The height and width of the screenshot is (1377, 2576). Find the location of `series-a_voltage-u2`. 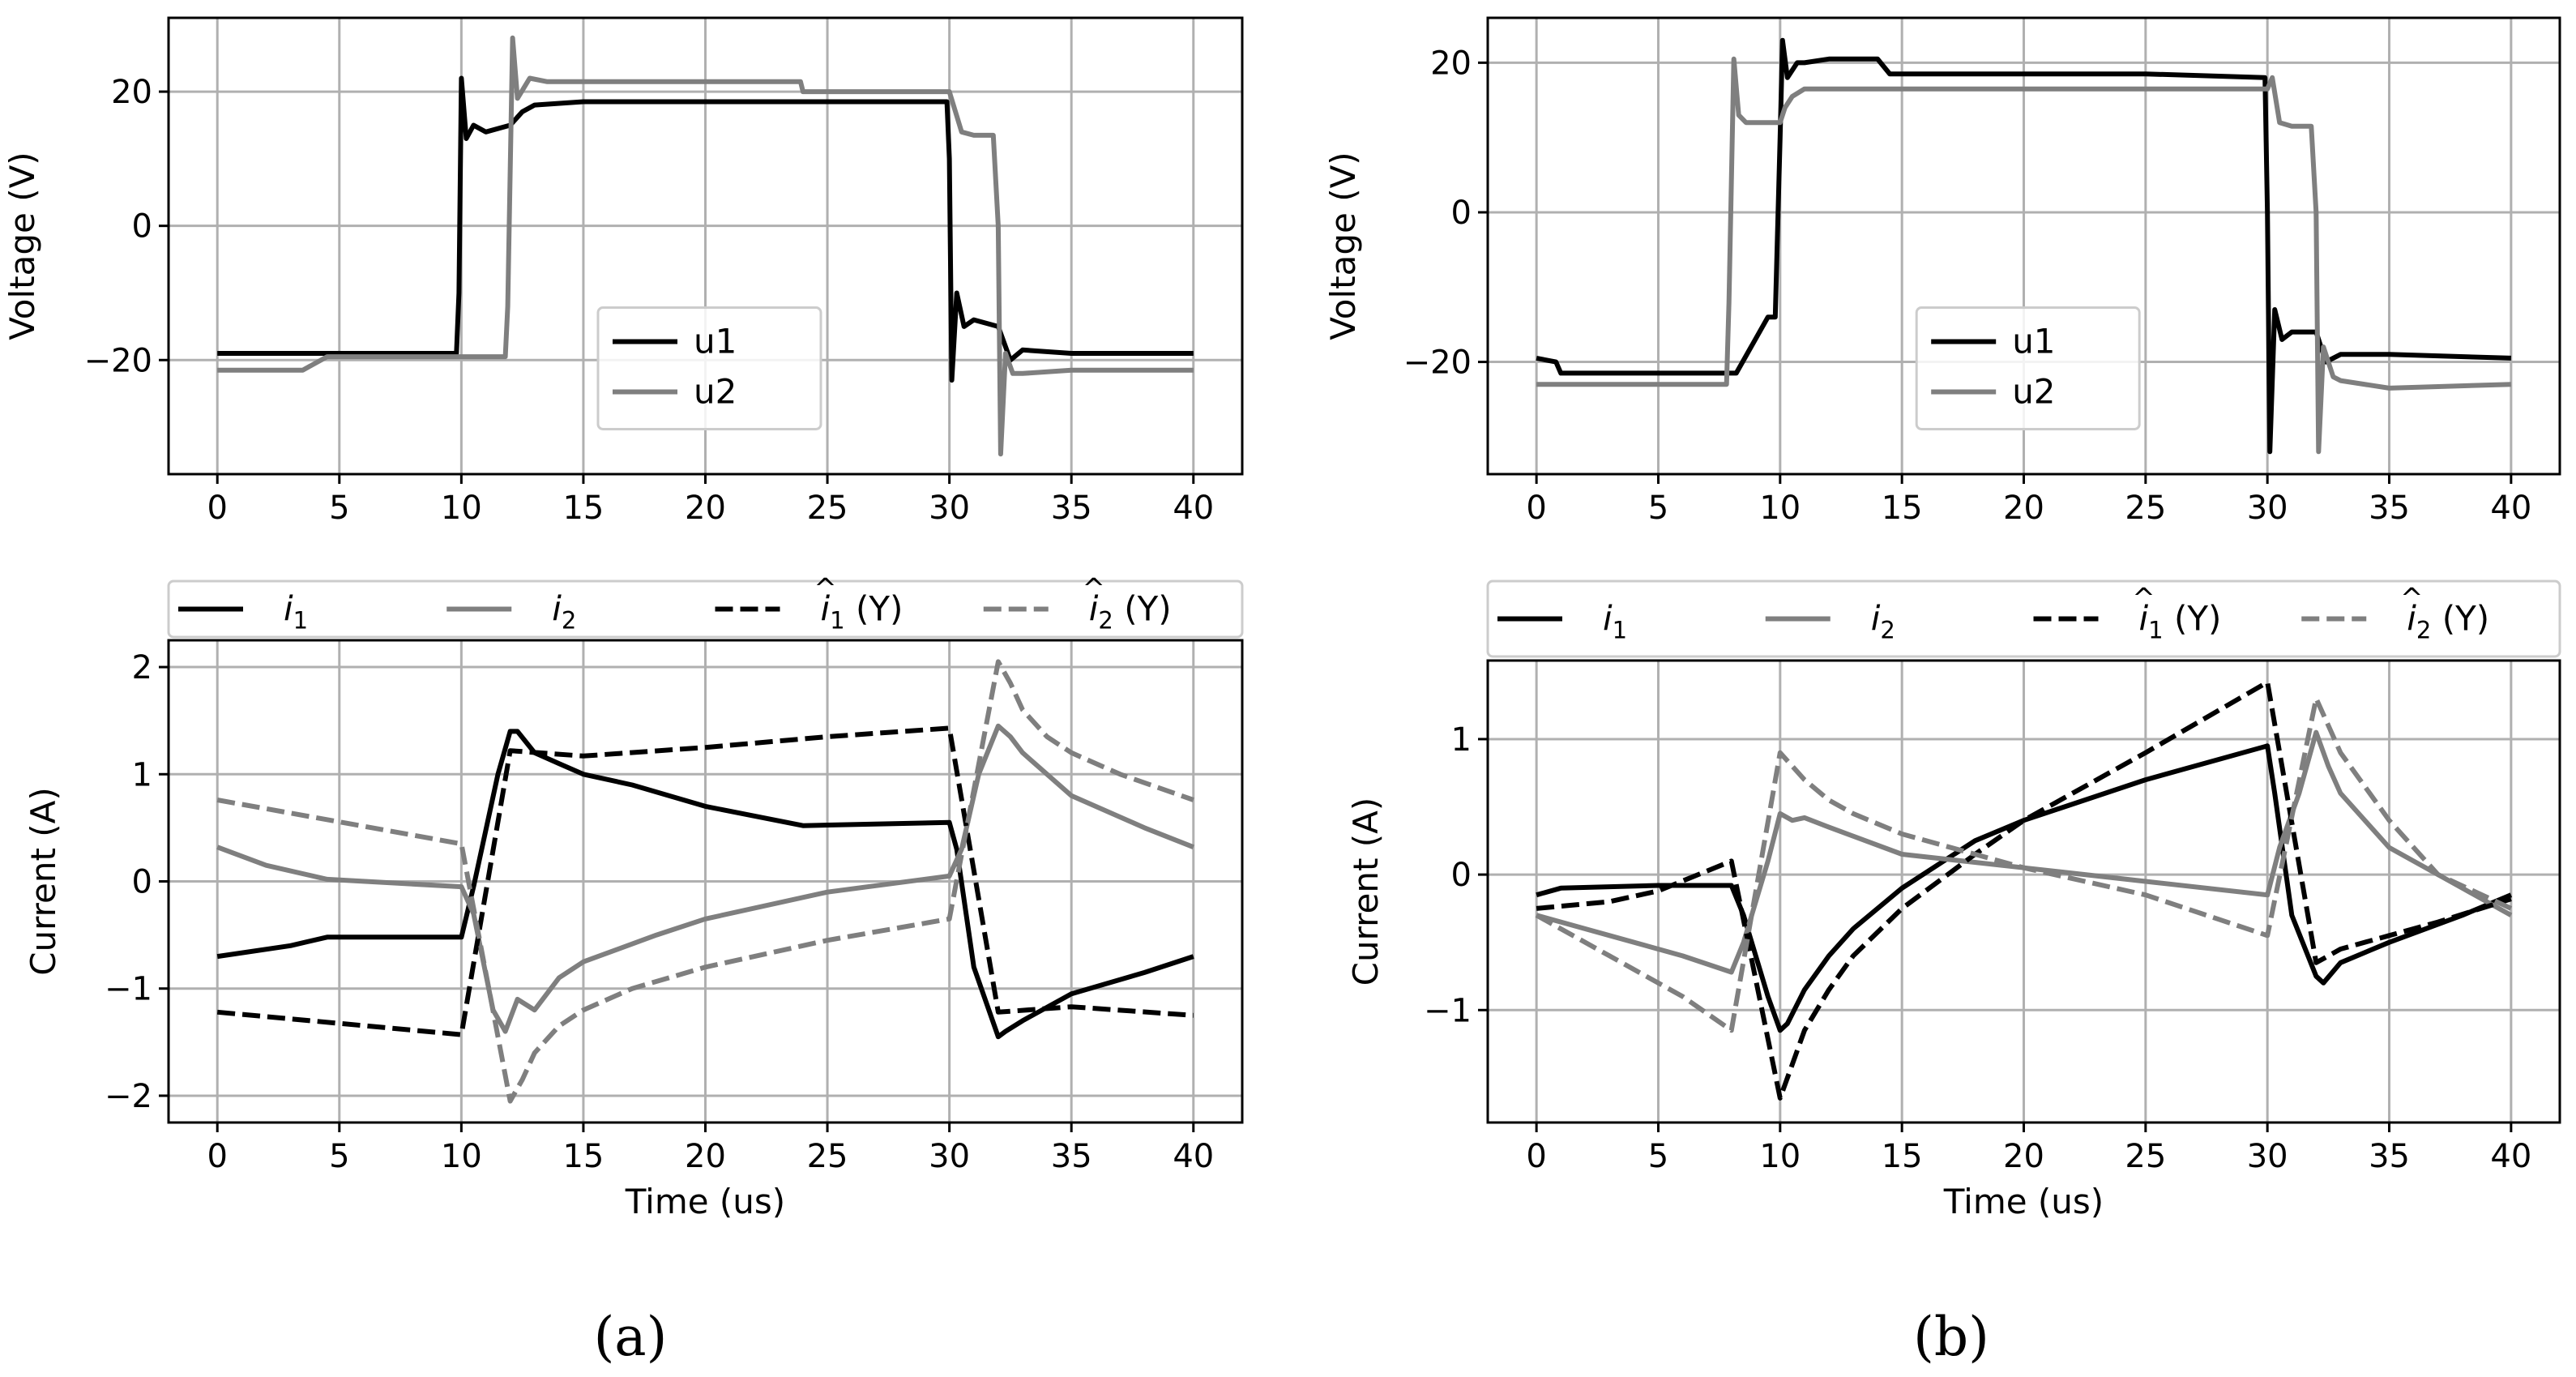

series-a_voltage-u2 is located at coordinates (705, 246).